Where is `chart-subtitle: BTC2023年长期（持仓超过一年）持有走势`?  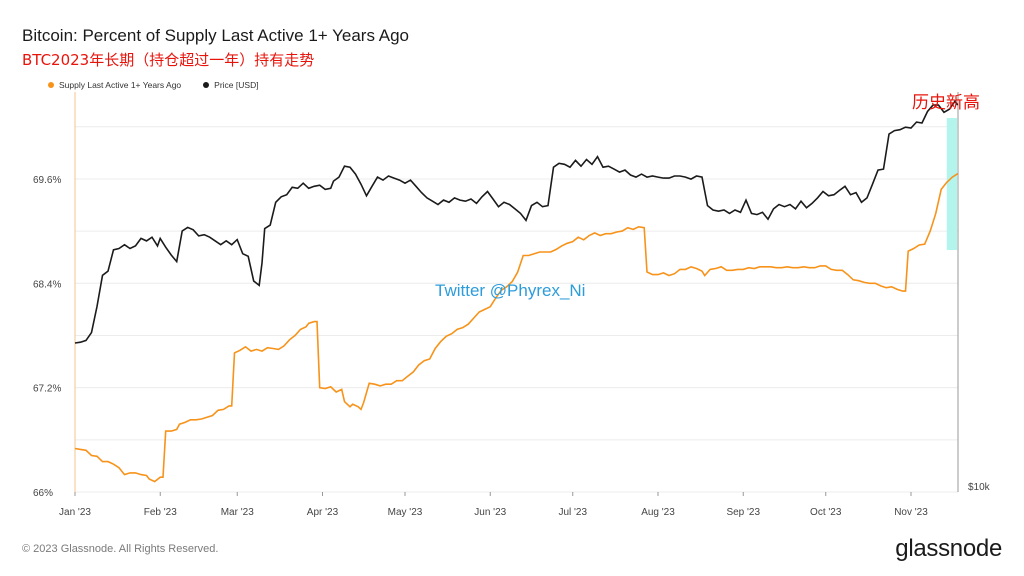
chart-subtitle: BTC2023年长期（持仓超过一年）持有走势 is located at coordinates (168, 60).